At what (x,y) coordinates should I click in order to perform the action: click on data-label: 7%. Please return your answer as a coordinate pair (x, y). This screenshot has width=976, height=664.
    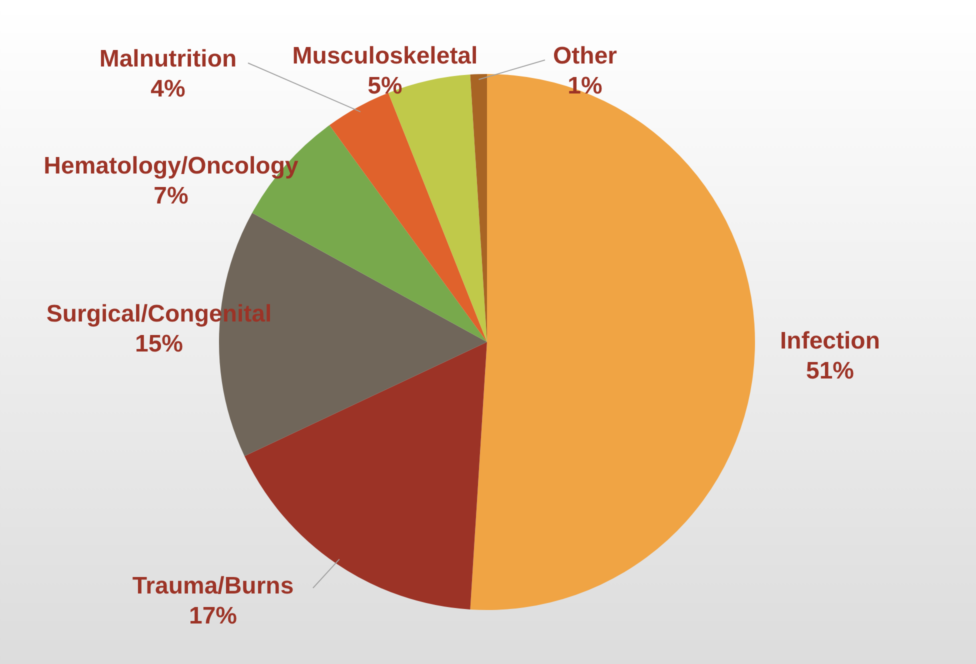
    Looking at the image, I should click on (171, 196).